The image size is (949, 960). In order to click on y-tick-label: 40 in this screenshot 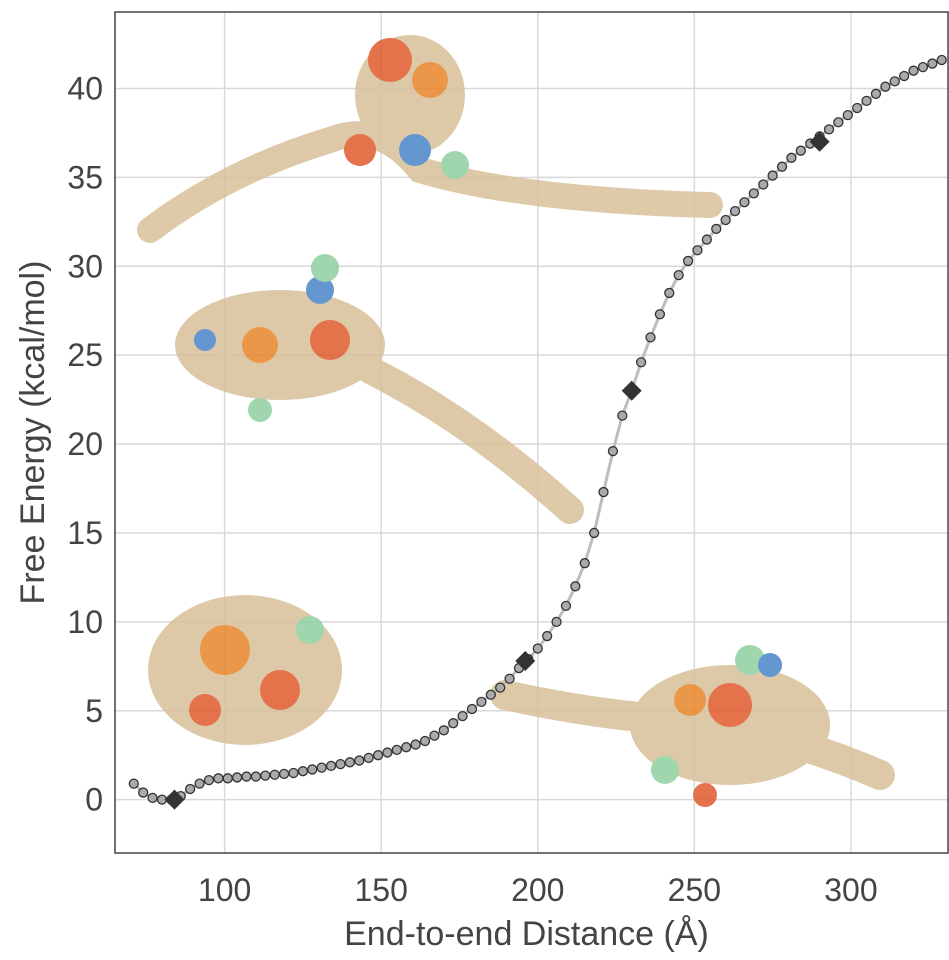, I will do `click(85, 88)`.